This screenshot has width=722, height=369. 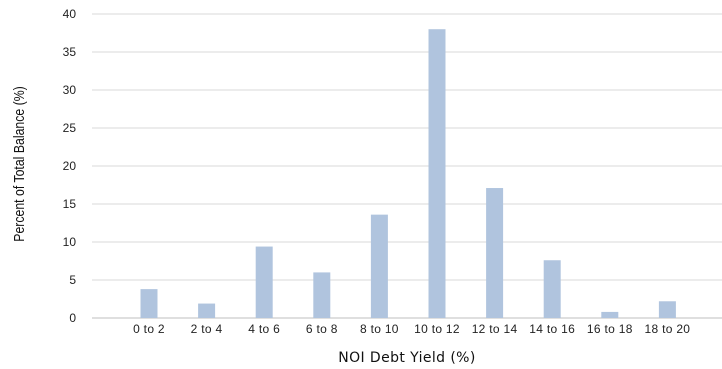 What do you see at coordinates (19, 164) in the screenshot?
I see `y-axis-title: Percent of Total Balance (%)` at bounding box center [19, 164].